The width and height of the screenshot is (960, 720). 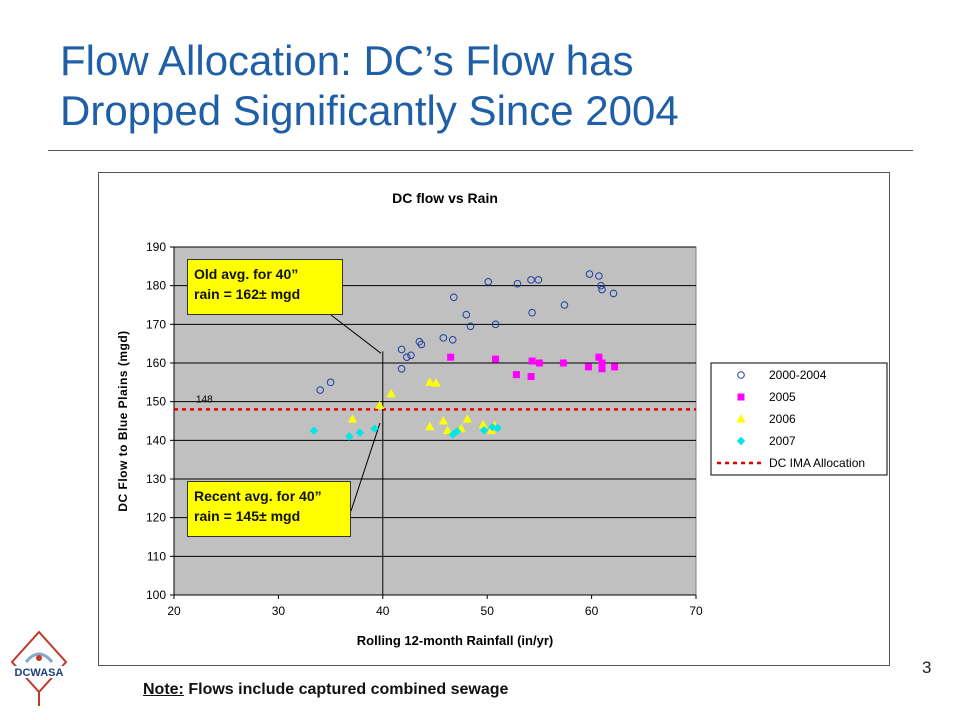 I want to click on x-tick-label-60: 60, so click(x=592, y=611).